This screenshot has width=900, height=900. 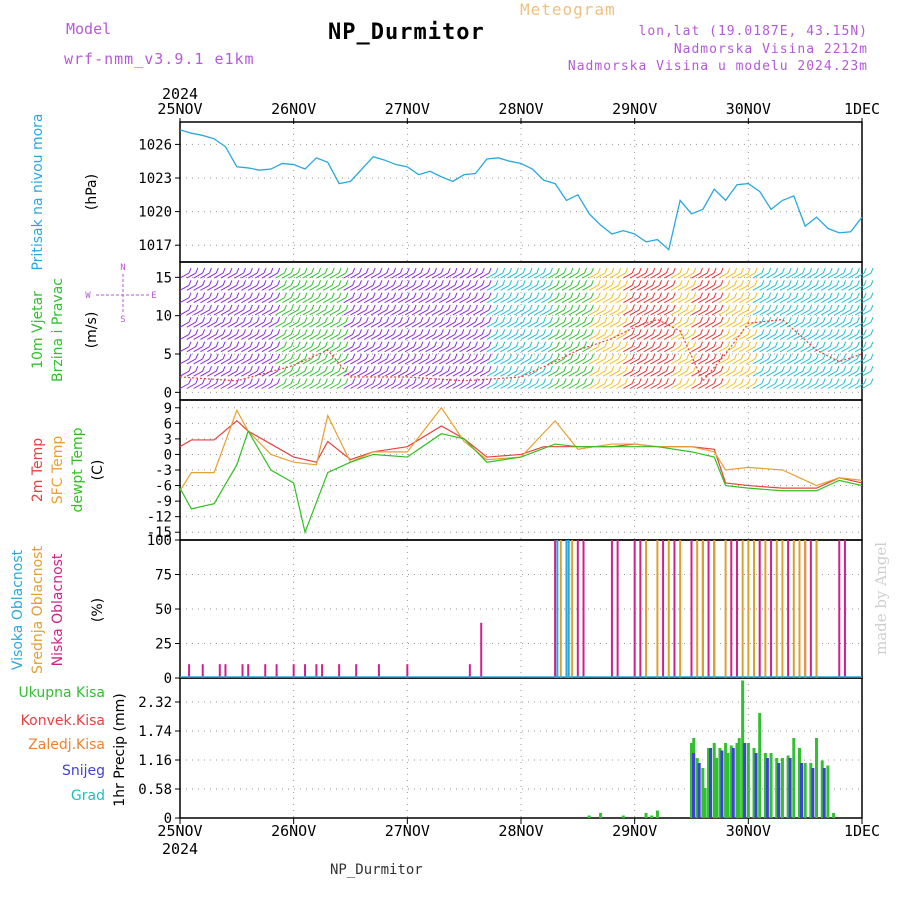 What do you see at coordinates (89, 29) in the screenshot?
I see `model-label: Model` at bounding box center [89, 29].